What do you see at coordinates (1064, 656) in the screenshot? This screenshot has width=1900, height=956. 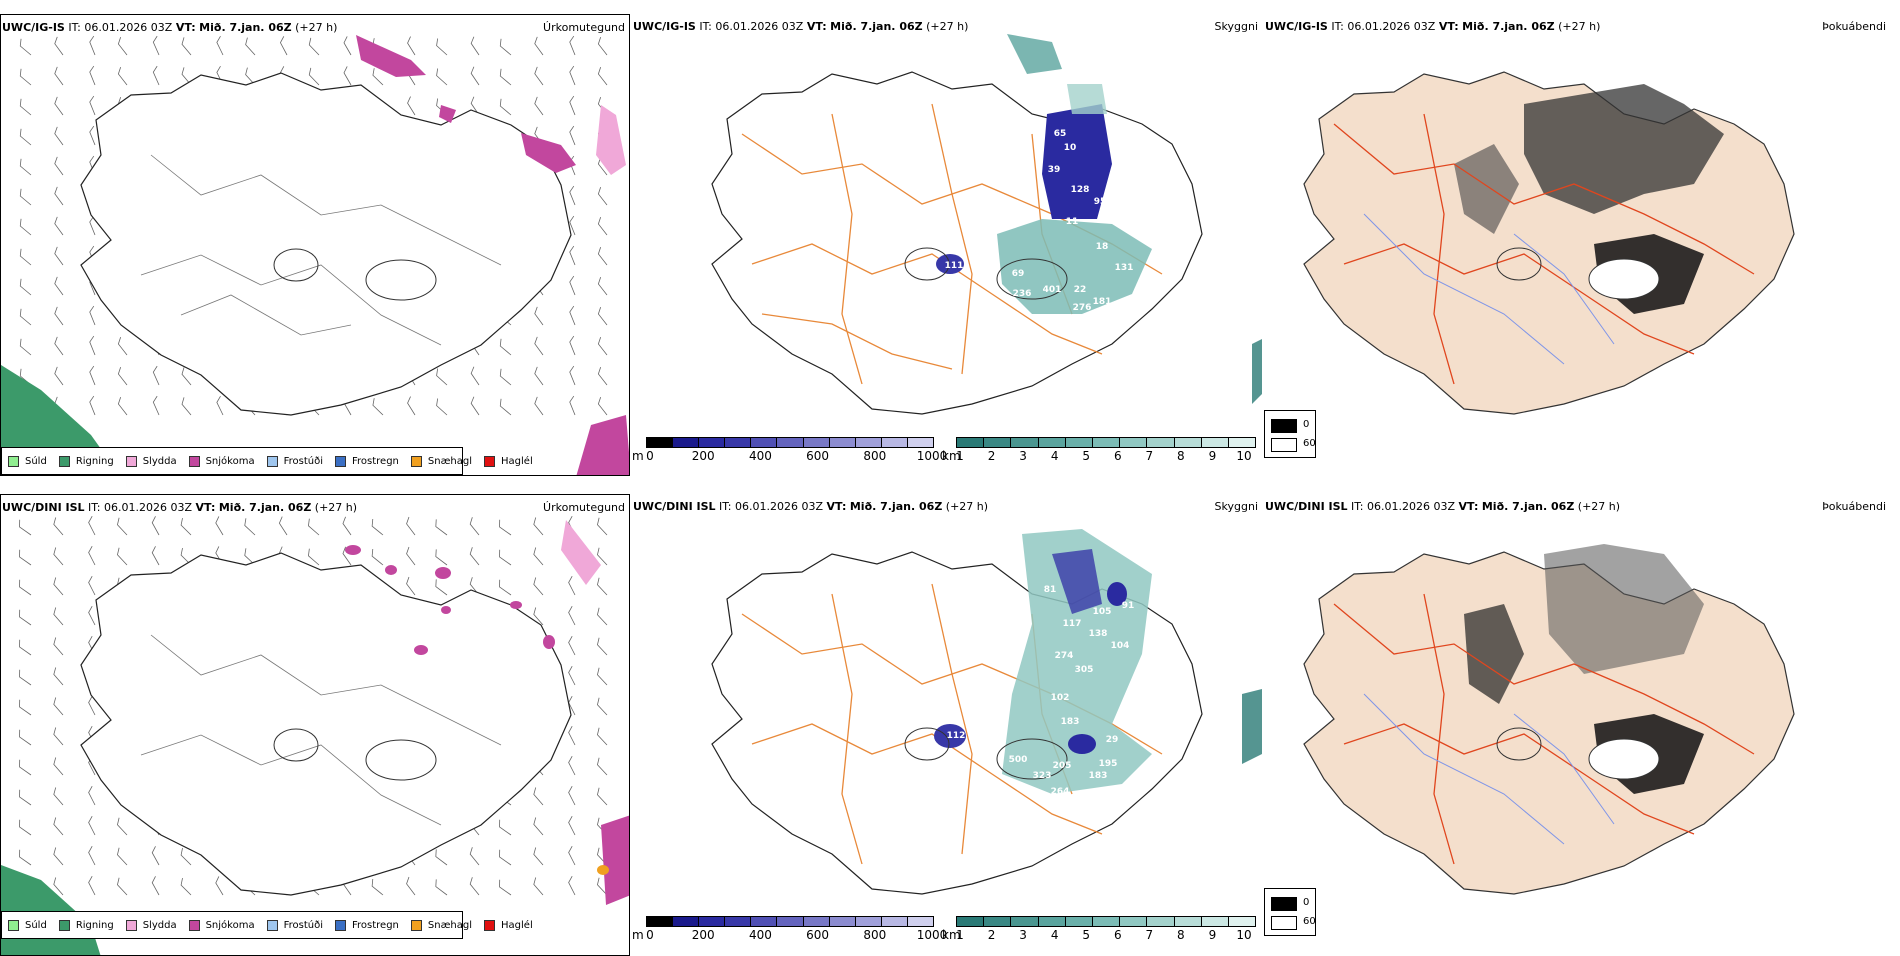 I see `ceiling-value-label: 274` at bounding box center [1064, 656].